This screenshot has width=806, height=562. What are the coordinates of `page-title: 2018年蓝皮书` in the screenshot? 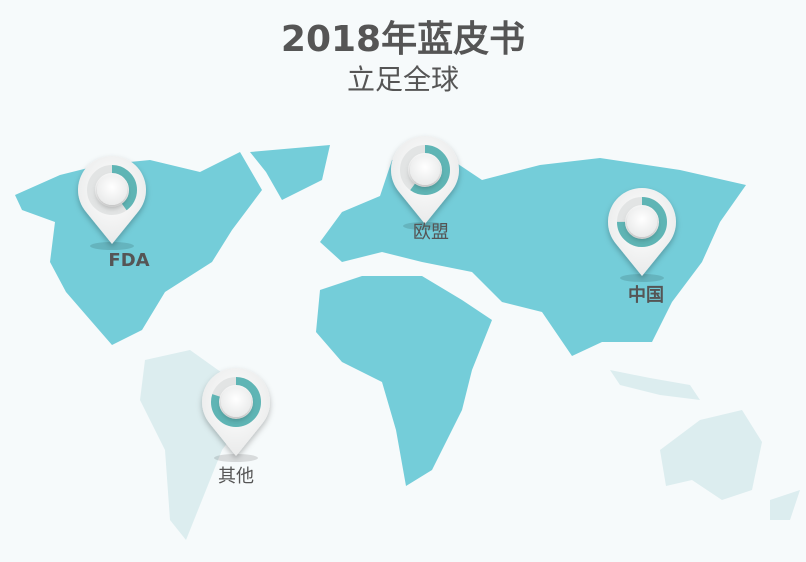 It's located at (403, 39).